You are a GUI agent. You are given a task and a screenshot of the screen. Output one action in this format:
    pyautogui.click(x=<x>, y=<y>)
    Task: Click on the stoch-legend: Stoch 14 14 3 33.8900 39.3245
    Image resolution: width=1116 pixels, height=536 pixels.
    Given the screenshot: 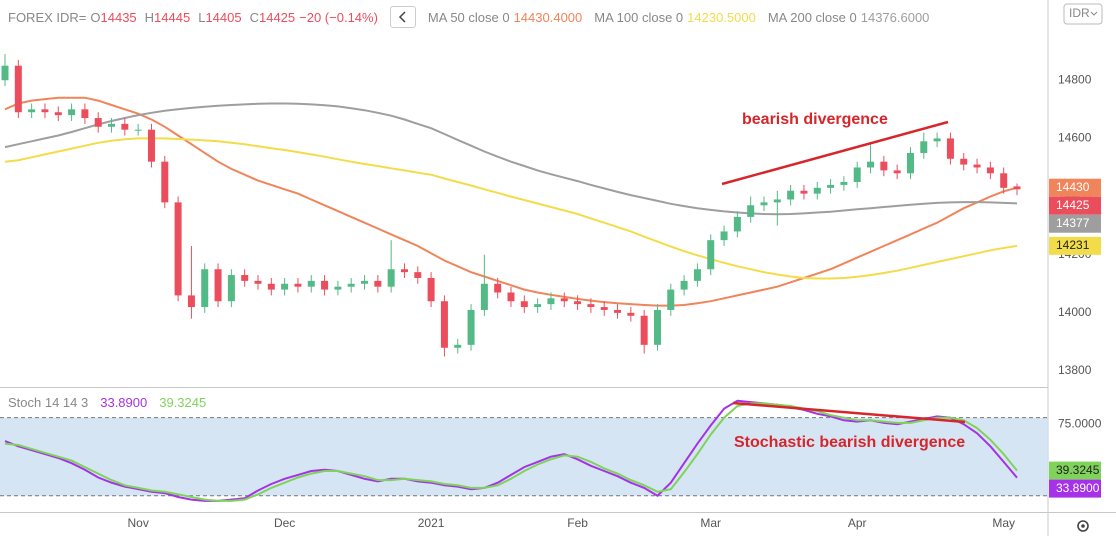 What is the action you would take?
    pyautogui.click(x=107, y=402)
    